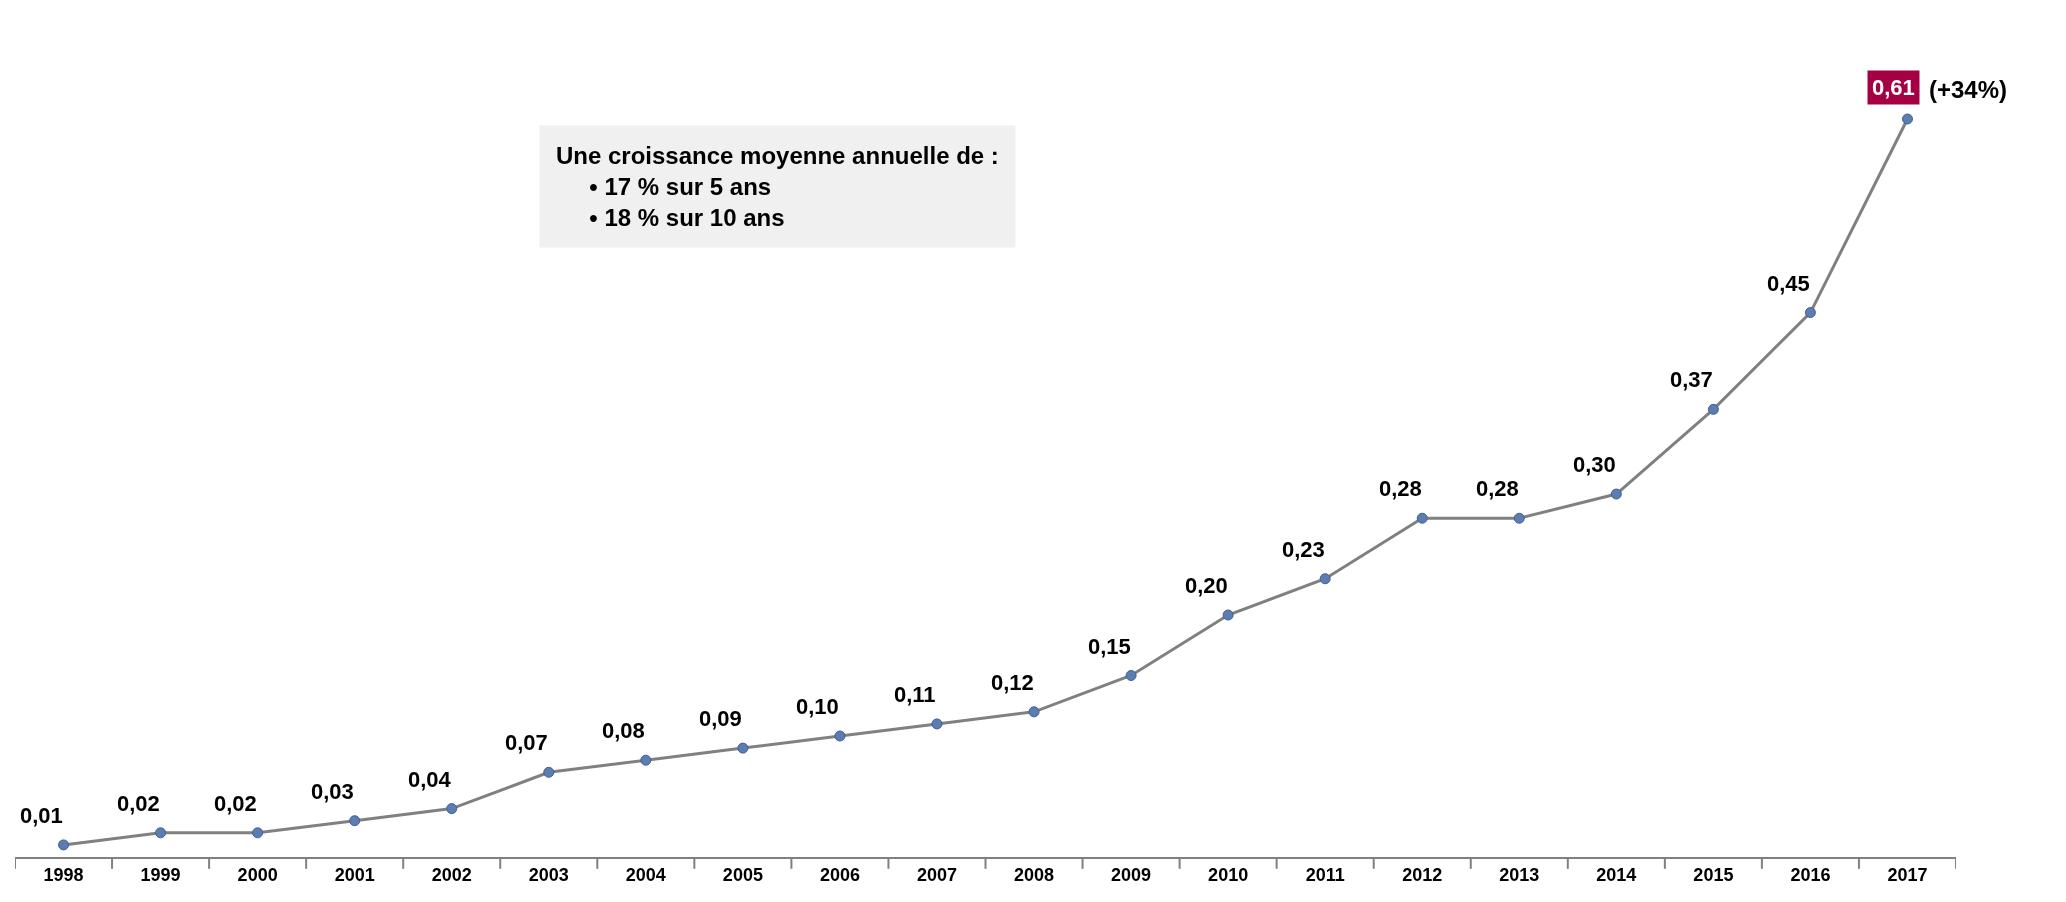  I want to click on data-label: 0,04, so click(430, 779).